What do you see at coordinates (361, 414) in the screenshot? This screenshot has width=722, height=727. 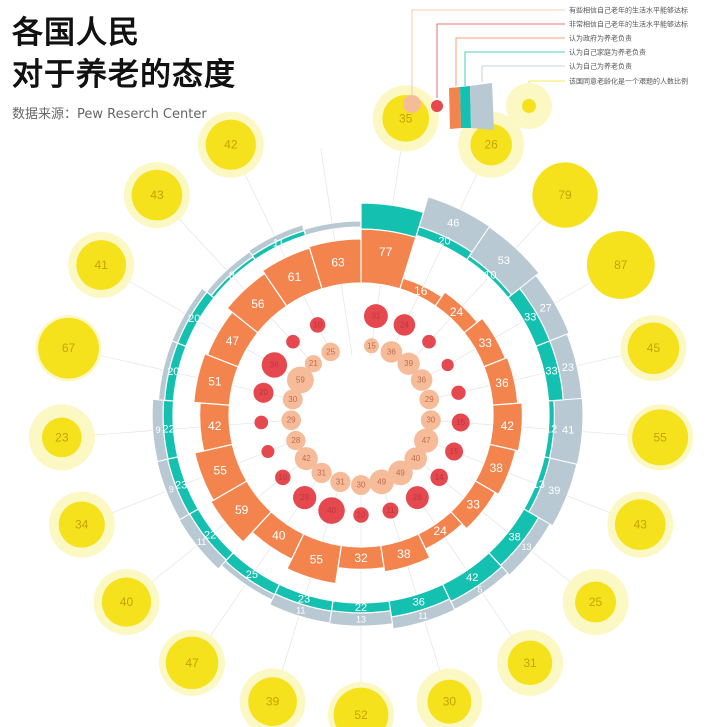 I see `very-confident-ring: 31 24 15 15 14 28 11 10 40 29 10 20 36 10` at bounding box center [361, 414].